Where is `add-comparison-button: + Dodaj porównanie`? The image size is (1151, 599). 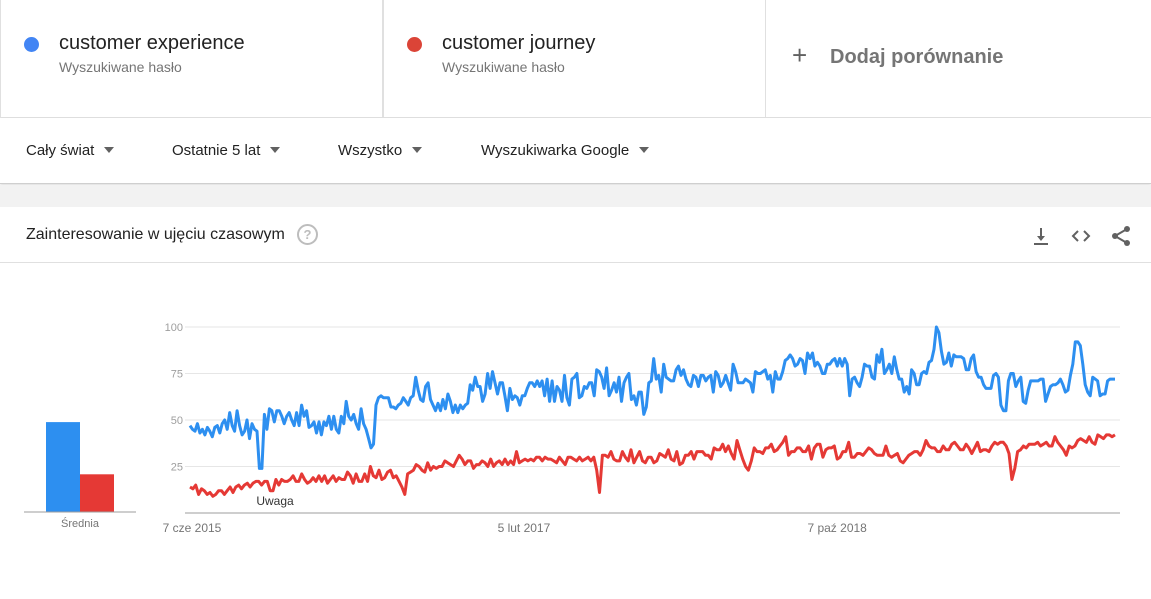
add-comparison-button: + Dodaj porównanie is located at coordinates (958, 58).